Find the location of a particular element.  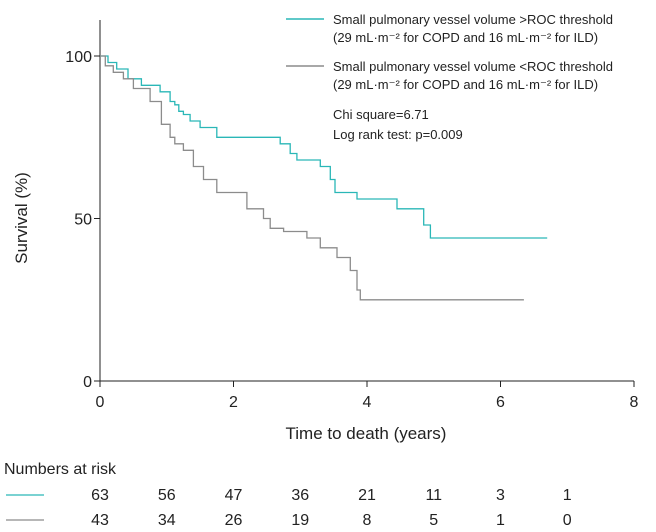

risk-count: 5 is located at coordinates (433, 520).